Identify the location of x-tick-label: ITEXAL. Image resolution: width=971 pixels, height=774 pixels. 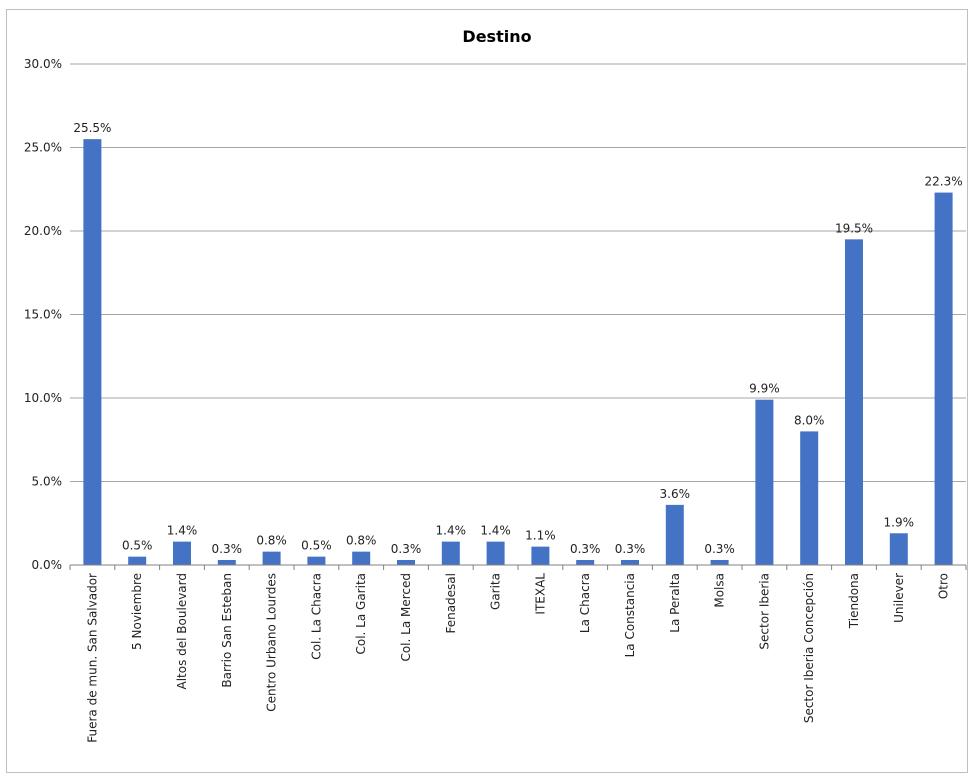
(540, 594).